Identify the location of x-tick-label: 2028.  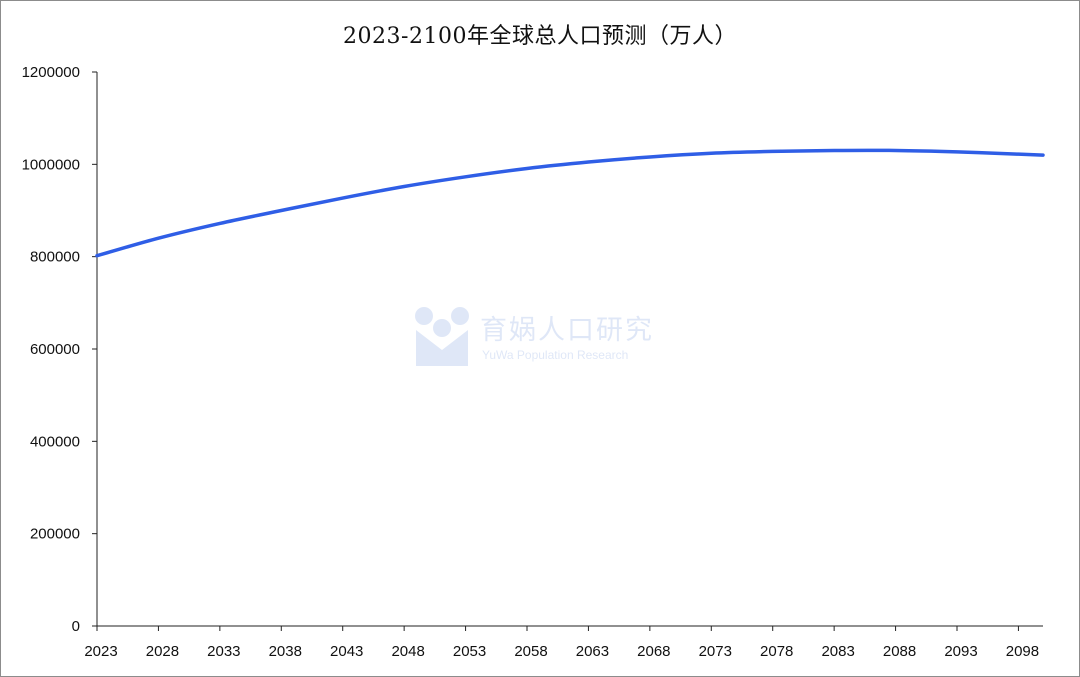
(162, 651).